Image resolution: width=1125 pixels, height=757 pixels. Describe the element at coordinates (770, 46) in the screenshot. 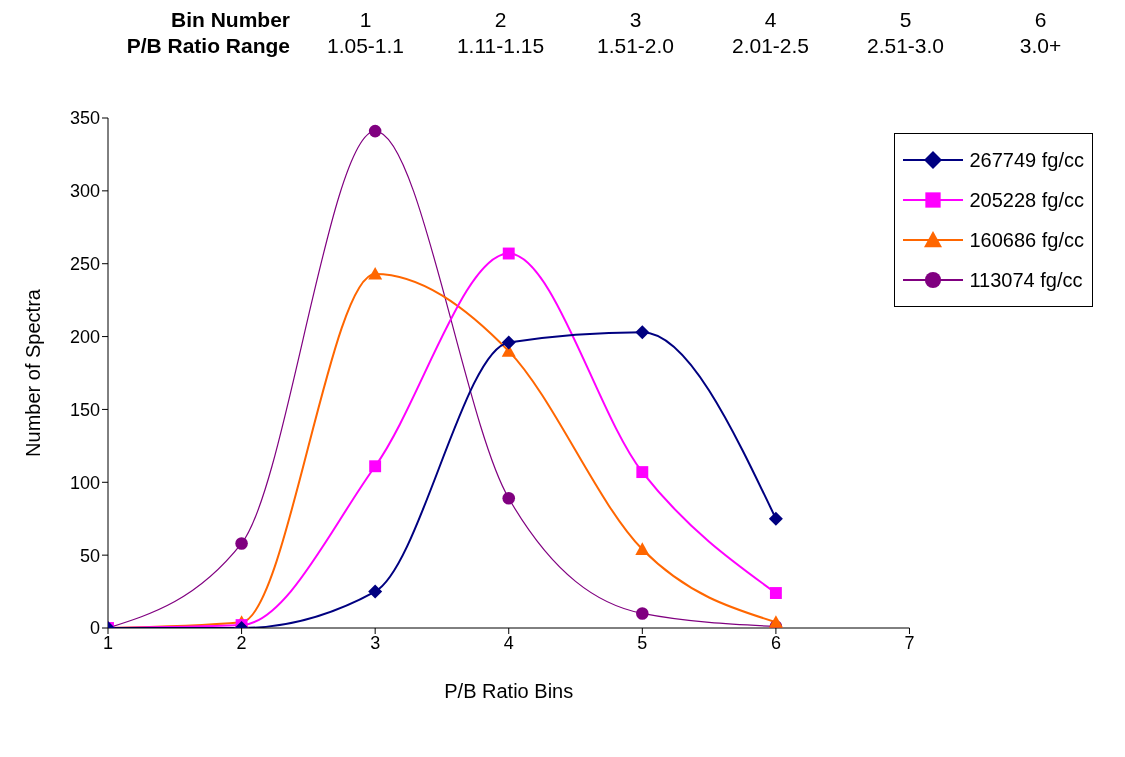

I see `text: 2.01-2.5` at that location.